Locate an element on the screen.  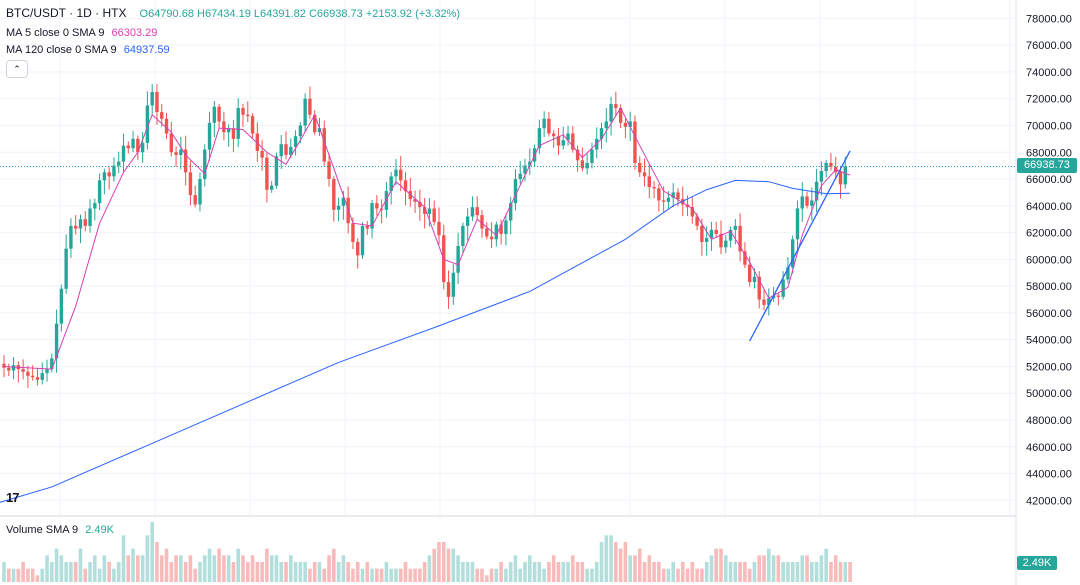
tradingview-logo-icon: 17 is located at coordinates (12, 497).